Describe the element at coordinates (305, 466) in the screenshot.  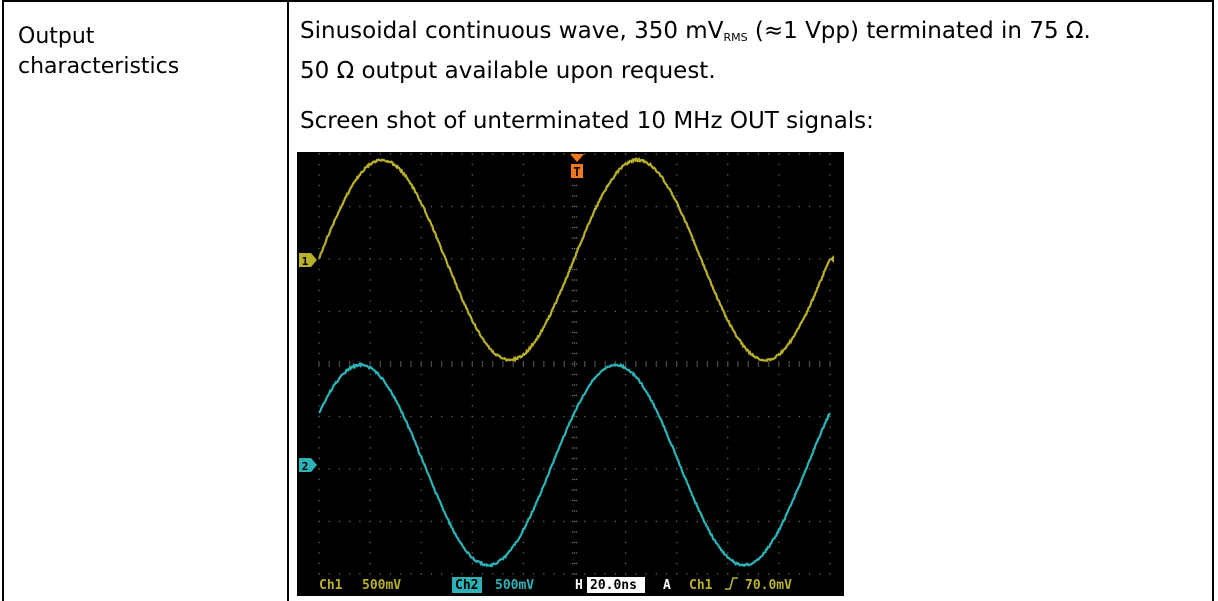
I see `ch2-marker-label: 2` at that location.